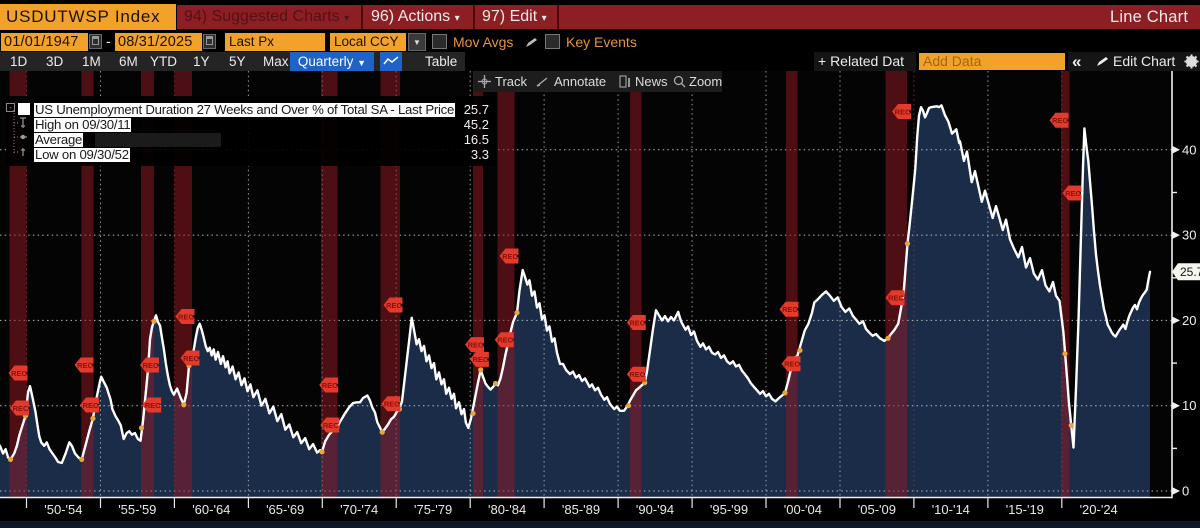 Image resolution: width=1200 pixels, height=528 pixels. I want to click on svg-text: '10-'14, so click(951, 509).